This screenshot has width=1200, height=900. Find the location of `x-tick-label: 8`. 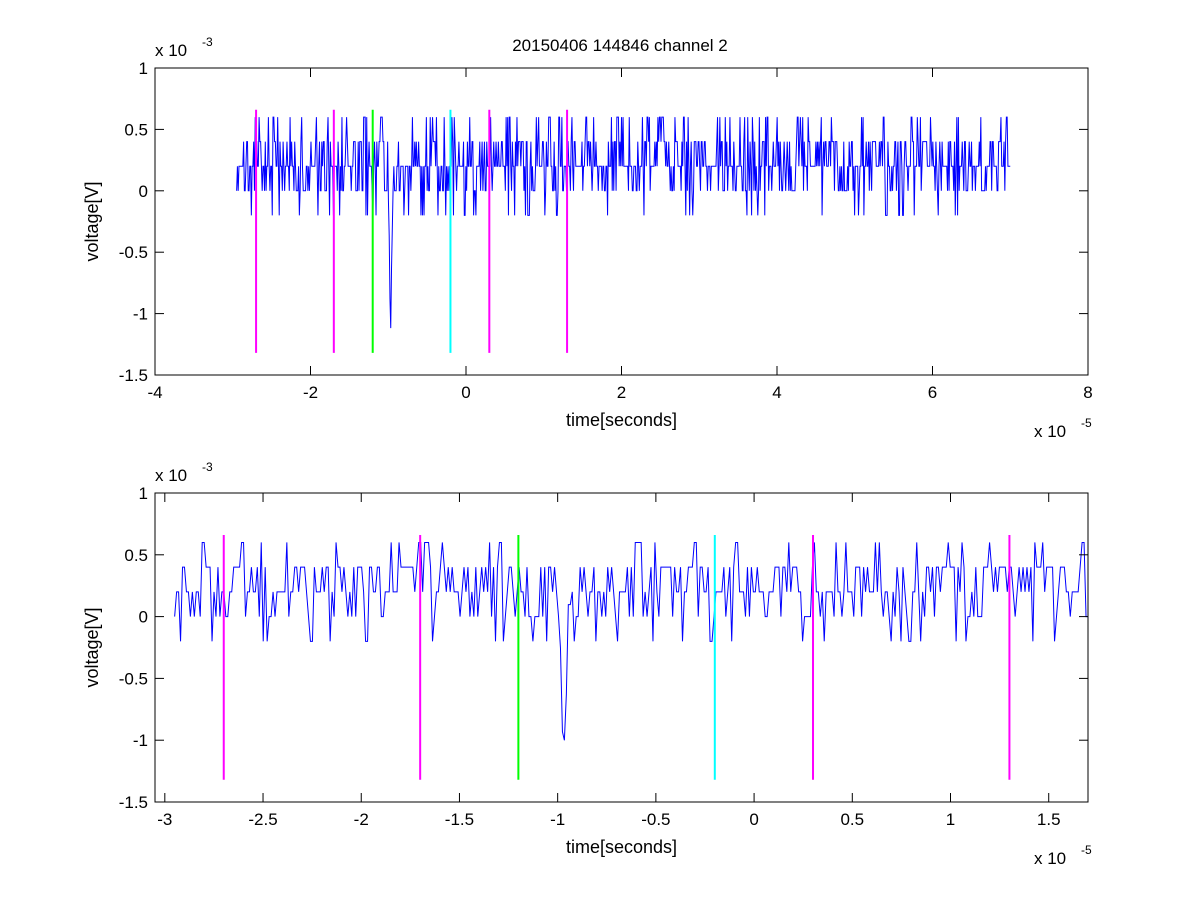

x-tick-label: 8 is located at coordinates (1087, 392).